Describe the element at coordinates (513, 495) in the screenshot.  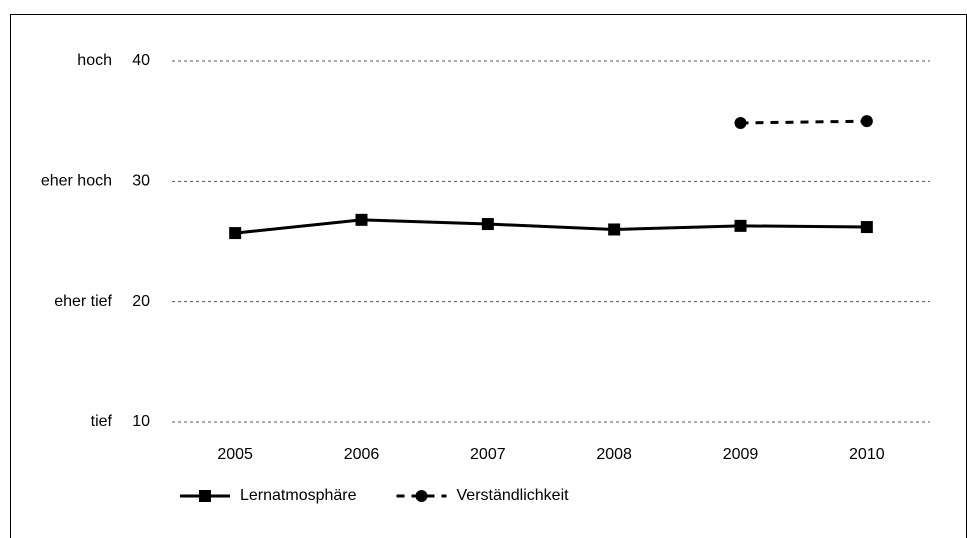
I see `legend-label: Verständlichkeit` at that location.